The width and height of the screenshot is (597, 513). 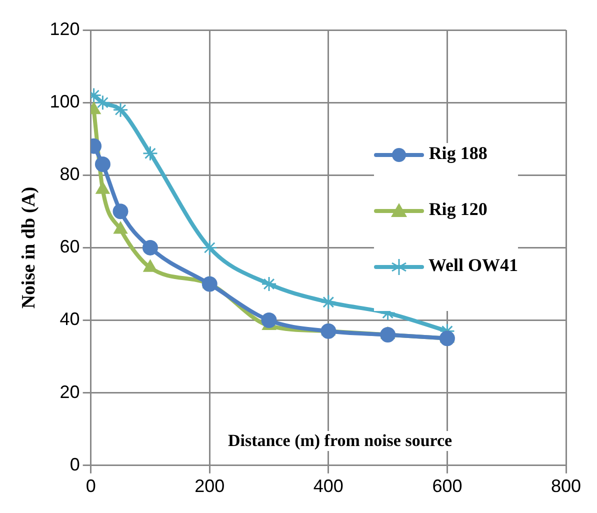 I want to click on x-tick-label: 200, so click(x=209, y=486).